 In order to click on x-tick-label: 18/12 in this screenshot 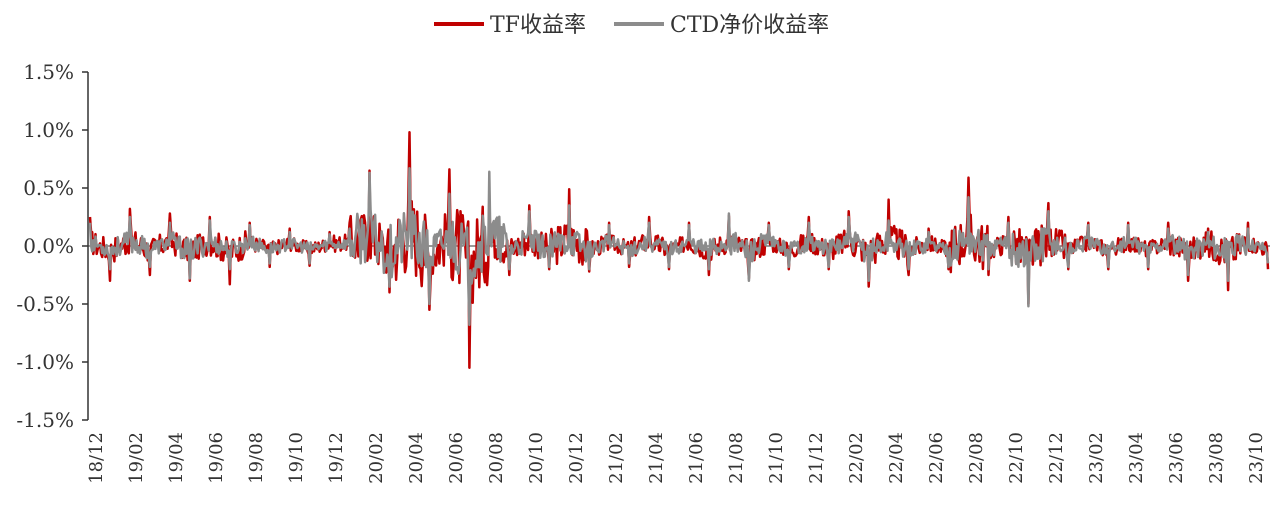, I will do `click(96, 458)`.